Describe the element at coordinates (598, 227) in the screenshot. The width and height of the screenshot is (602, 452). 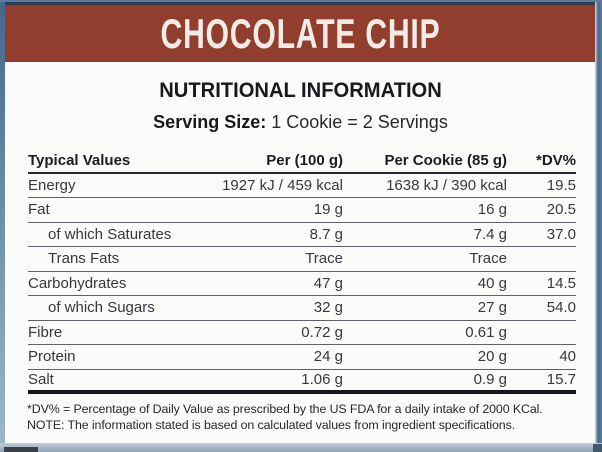
I see `photo-edge-right` at that location.